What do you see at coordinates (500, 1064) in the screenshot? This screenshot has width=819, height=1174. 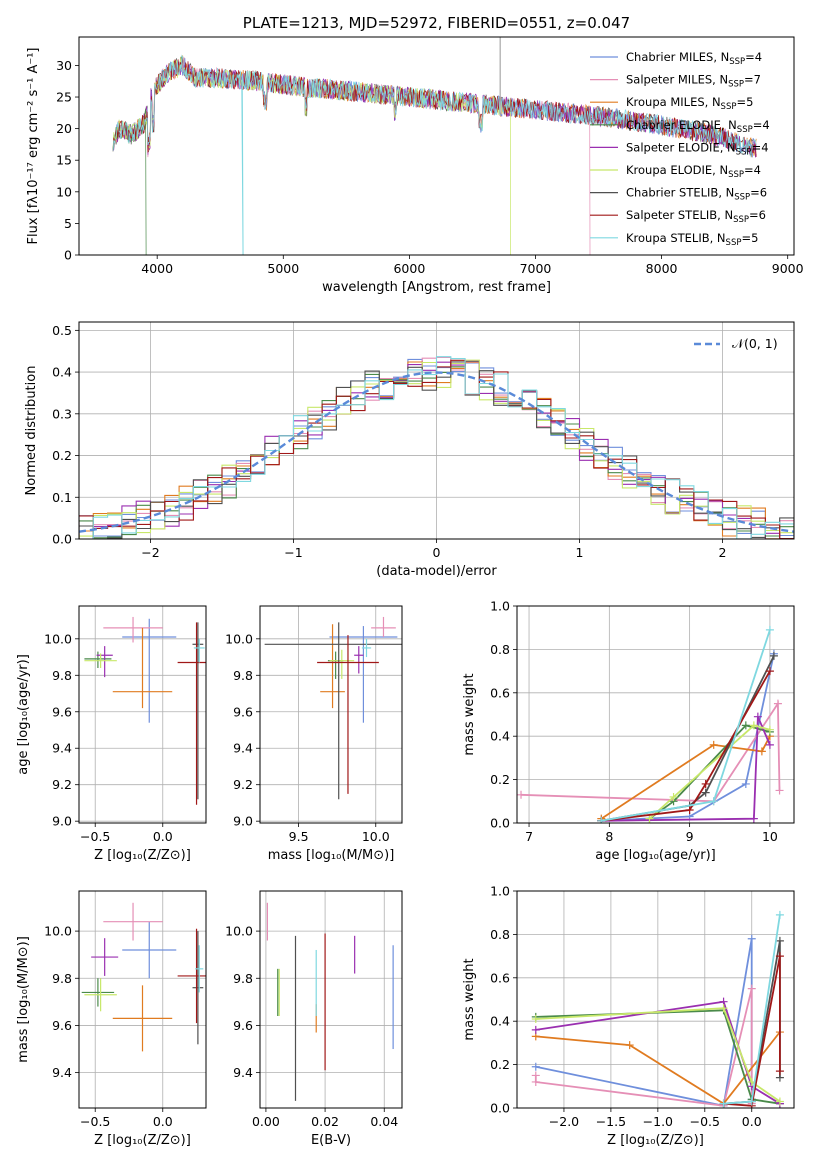 I see `y-tick-label: 0.2` at bounding box center [500, 1064].